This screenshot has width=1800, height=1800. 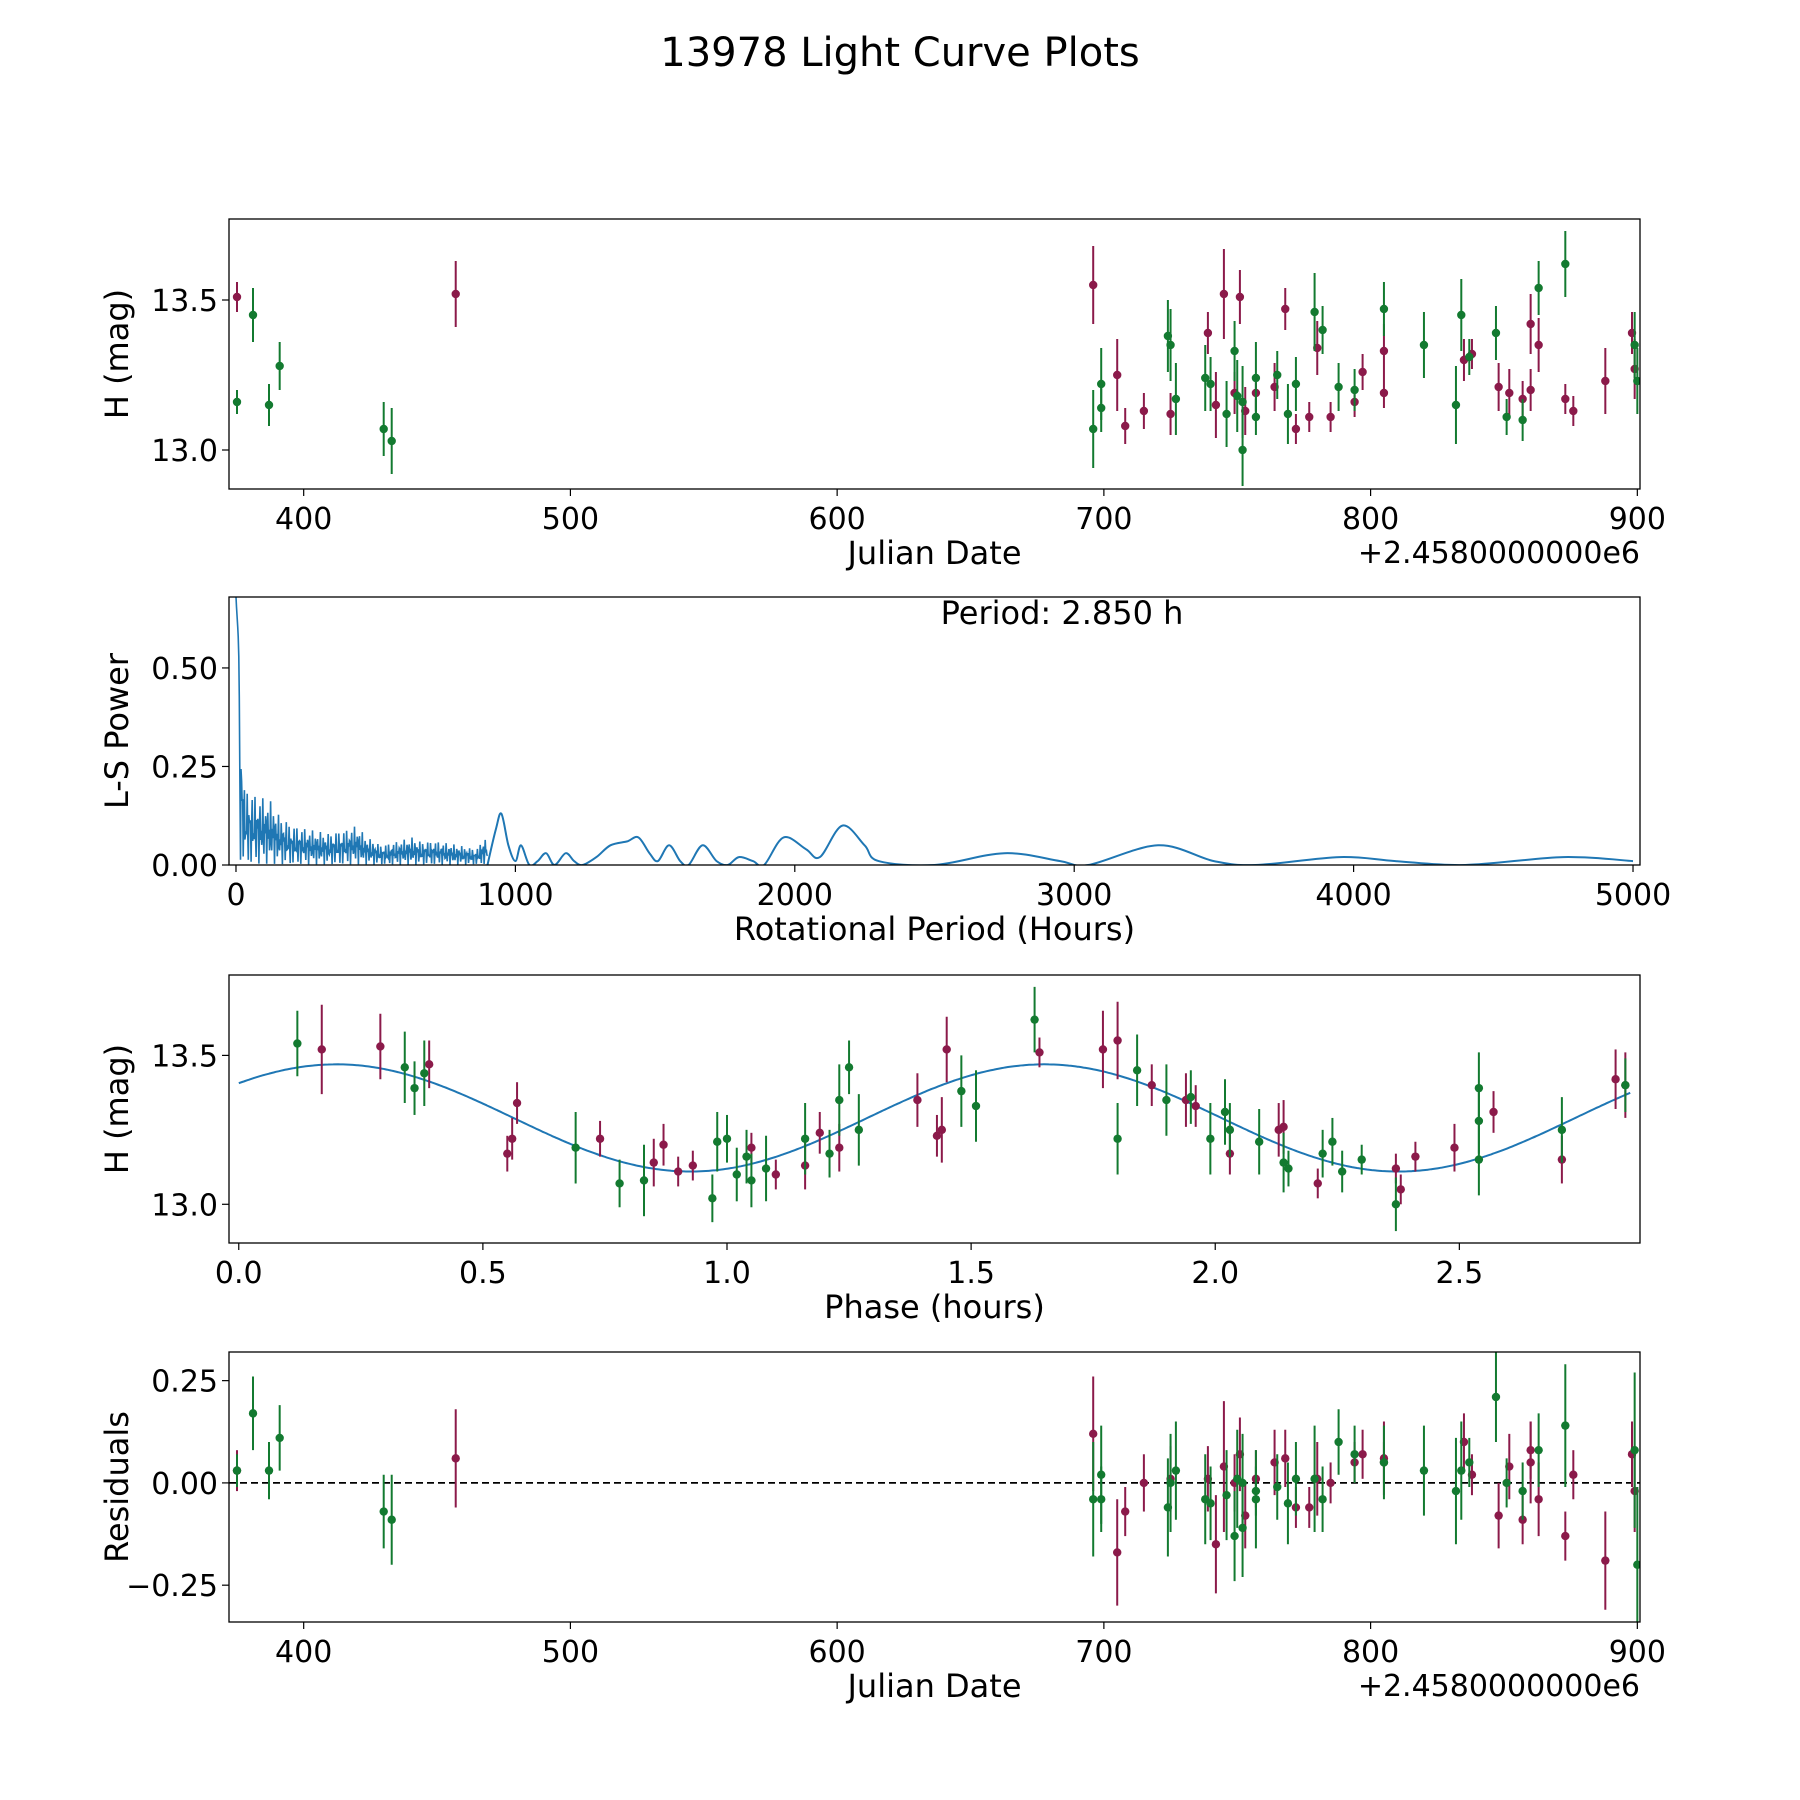 I want to click on phased-xtick-label: 2.0, so click(x=1215, y=1273).